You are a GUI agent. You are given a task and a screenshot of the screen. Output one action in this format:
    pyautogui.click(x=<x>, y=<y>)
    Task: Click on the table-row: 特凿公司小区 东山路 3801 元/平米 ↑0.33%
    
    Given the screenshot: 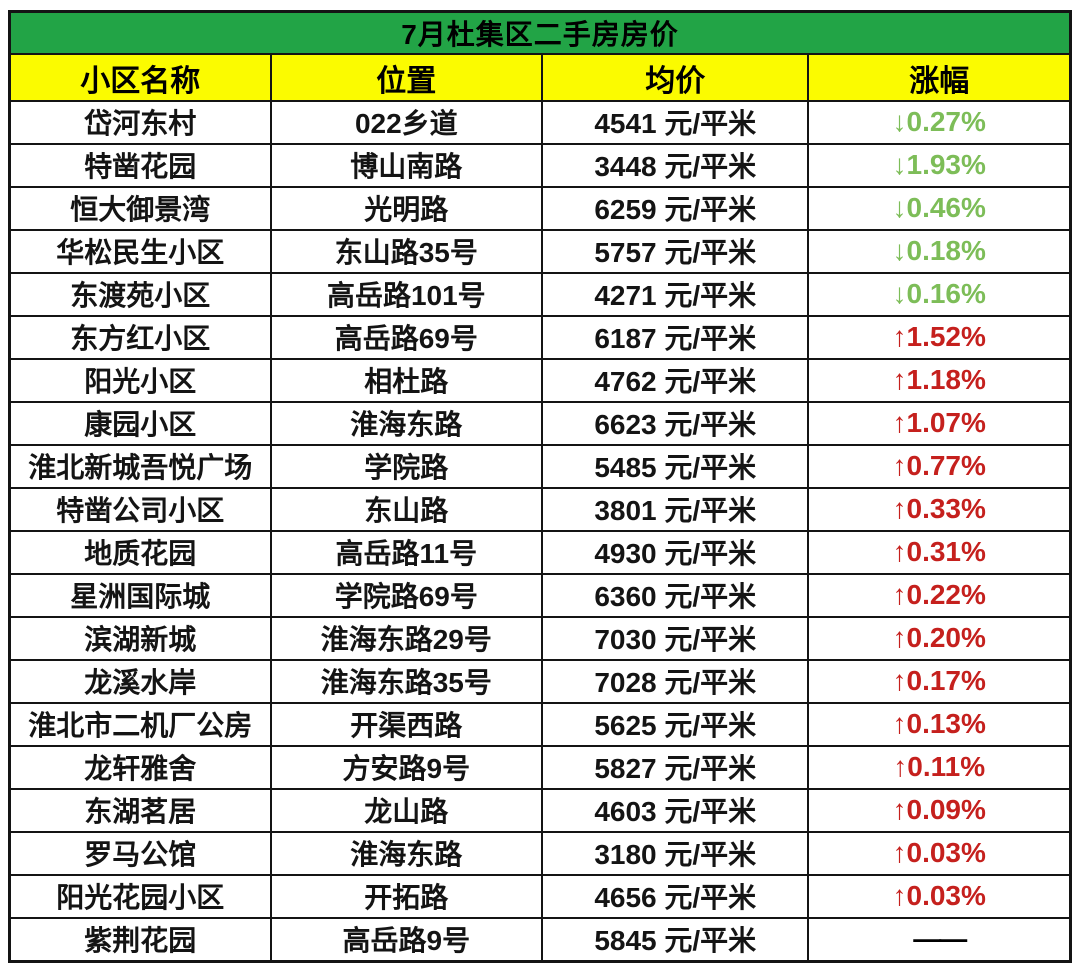 What is the action you would take?
    pyautogui.click(x=540, y=509)
    